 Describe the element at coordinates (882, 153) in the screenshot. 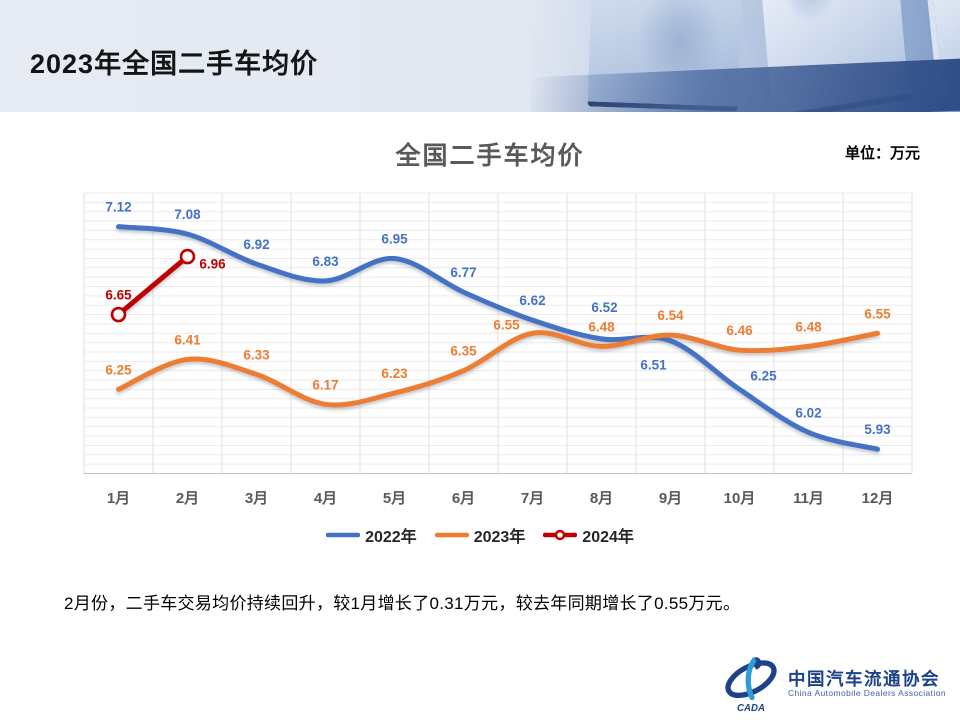

I see `unit-label: 单位：万元` at that location.